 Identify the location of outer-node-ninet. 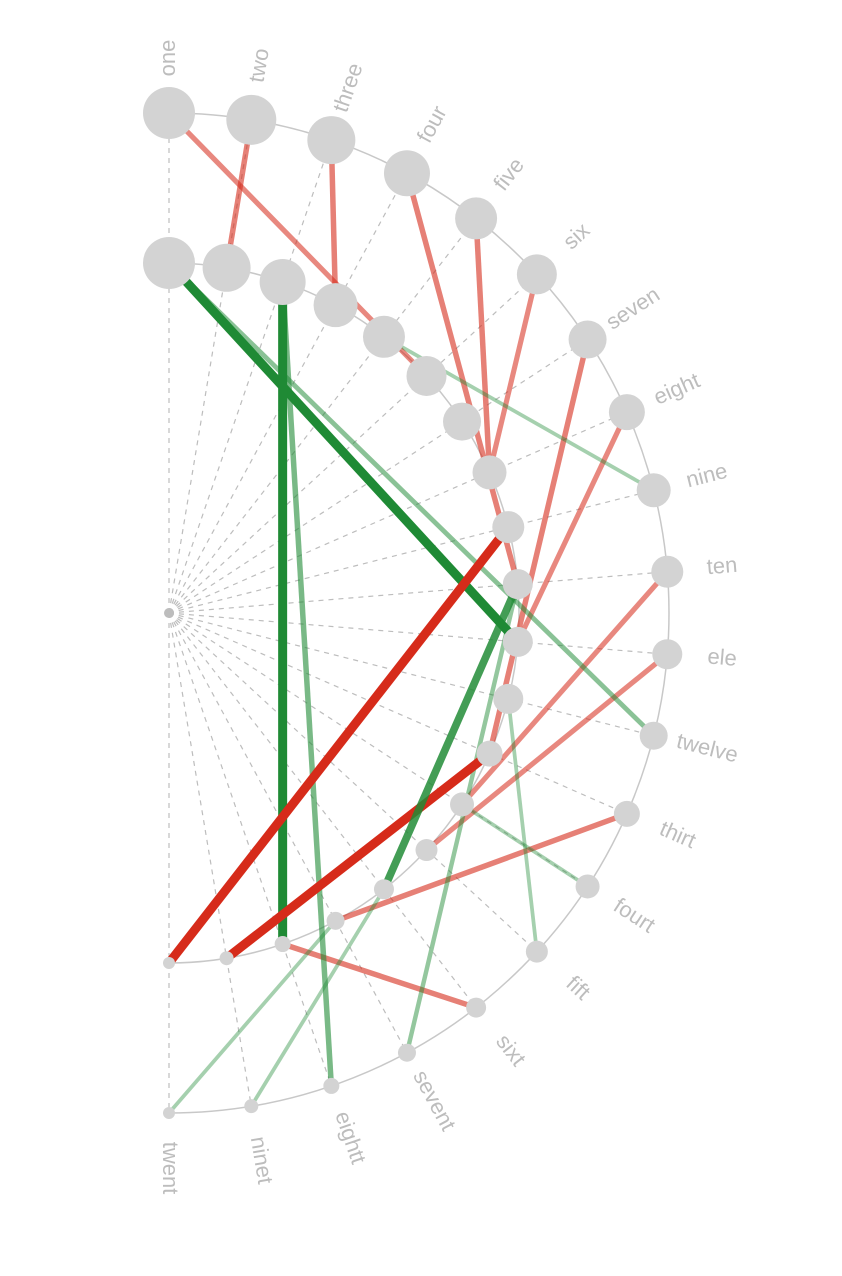
(251, 1106).